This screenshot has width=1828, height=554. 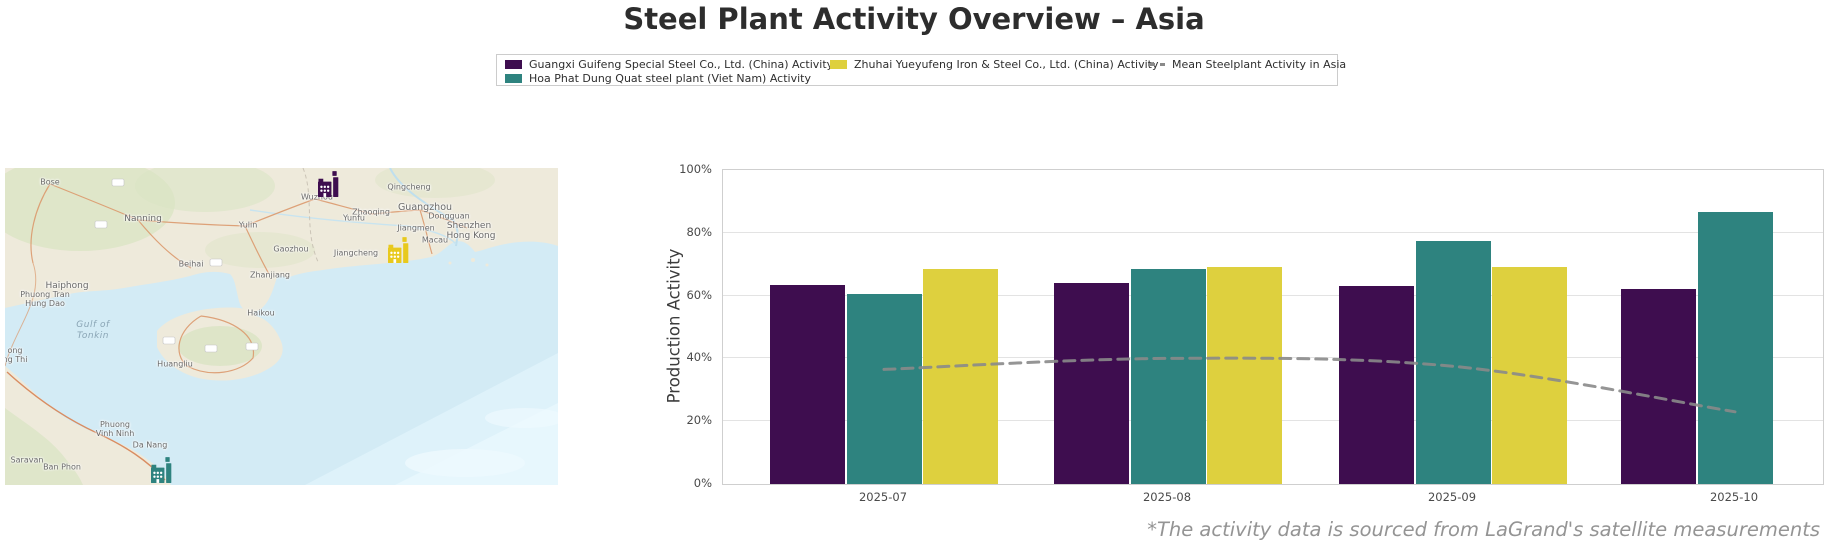 I want to click on map-city-label: Haiphong, so click(x=67, y=286).